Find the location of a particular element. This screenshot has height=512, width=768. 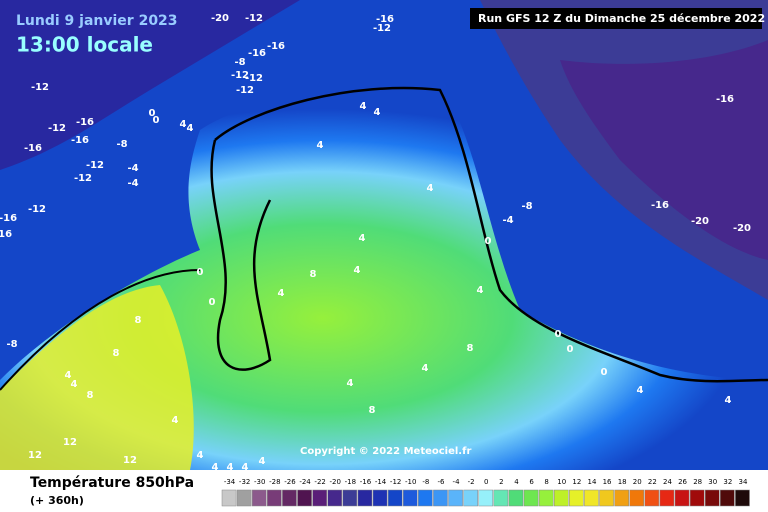

scale-label: 2 is located at coordinates (501, 482).